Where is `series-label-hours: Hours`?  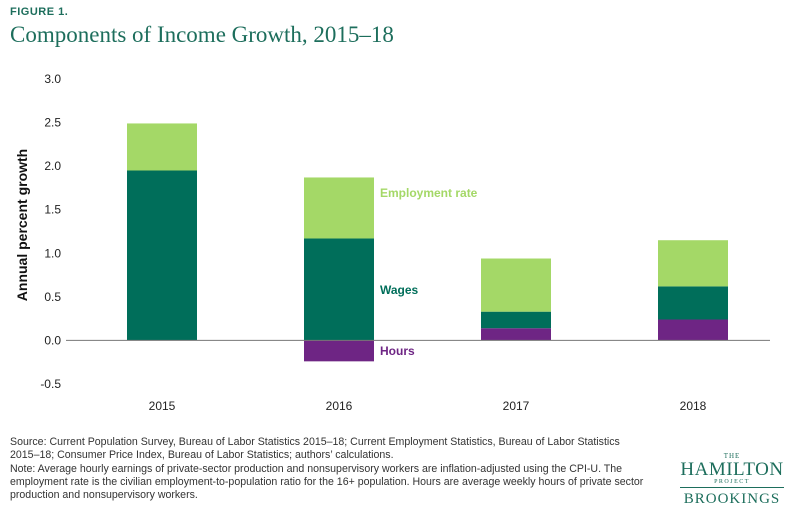 series-label-hours: Hours is located at coordinates (397, 351).